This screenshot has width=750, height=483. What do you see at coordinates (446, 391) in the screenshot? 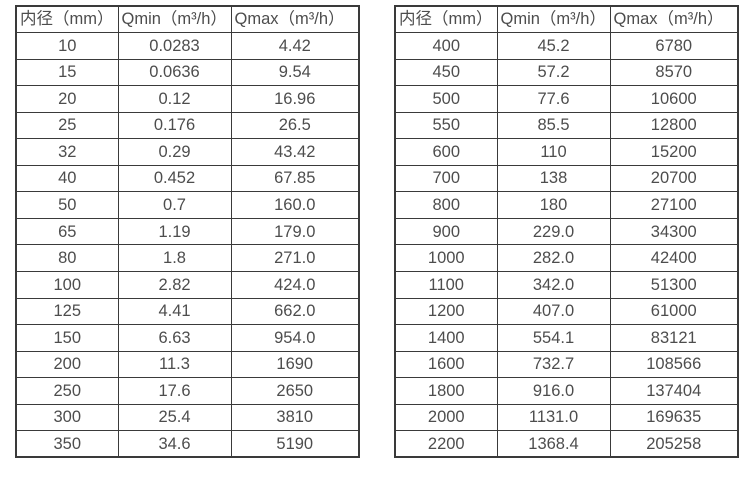
I see `table-cell: 1800` at bounding box center [446, 391].